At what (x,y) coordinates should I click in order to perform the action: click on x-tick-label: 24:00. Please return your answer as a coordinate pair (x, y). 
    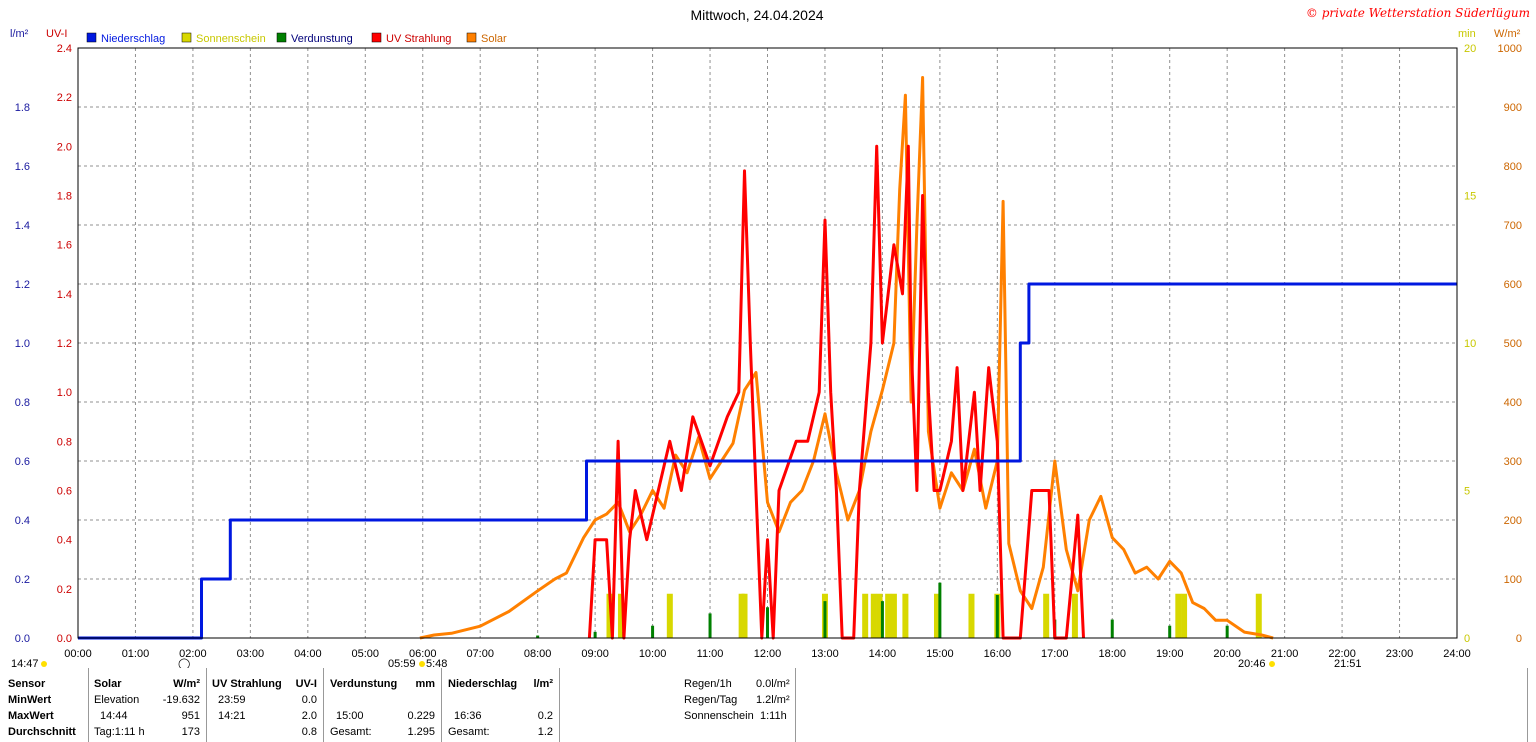
    Looking at the image, I should click on (1457, 654).